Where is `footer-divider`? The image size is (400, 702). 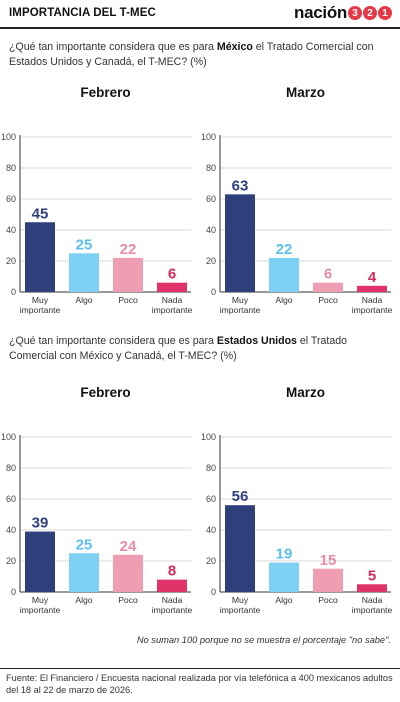 footer-divider is located at coordinates (200, 668).